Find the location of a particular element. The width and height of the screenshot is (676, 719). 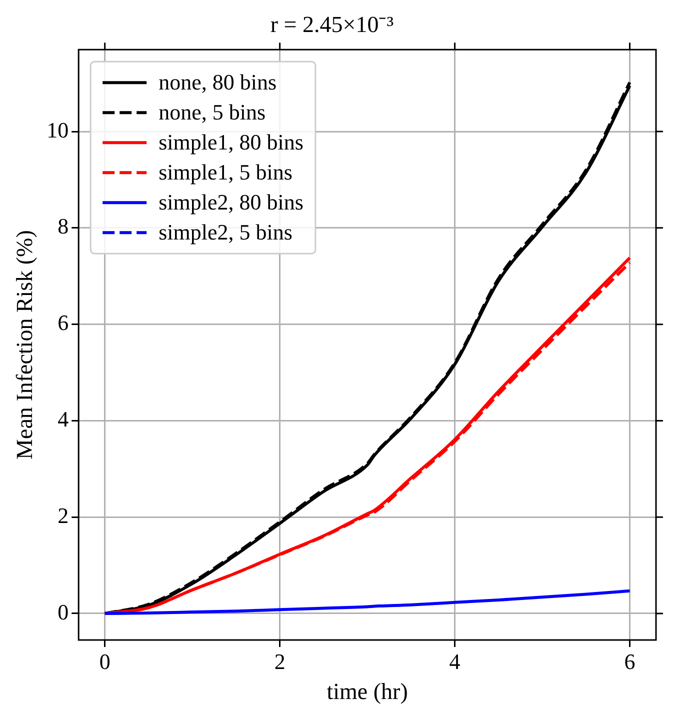

y-tick-label: 6 is located at coordinates (63, 323).